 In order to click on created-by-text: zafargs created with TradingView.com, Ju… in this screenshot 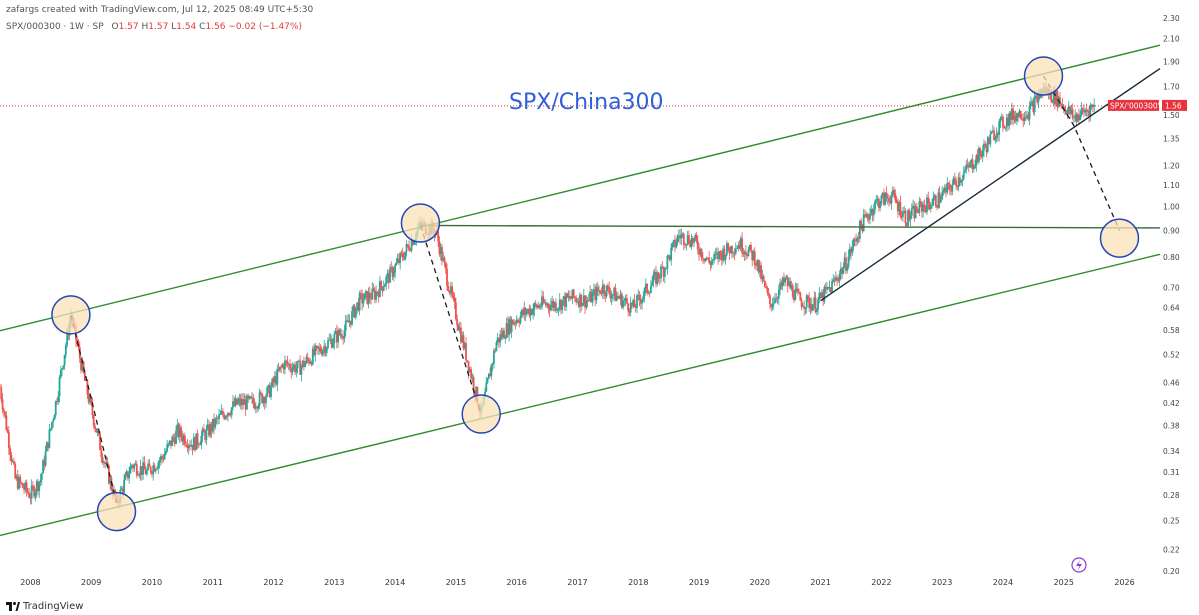, I will do `click(160, 10)`.